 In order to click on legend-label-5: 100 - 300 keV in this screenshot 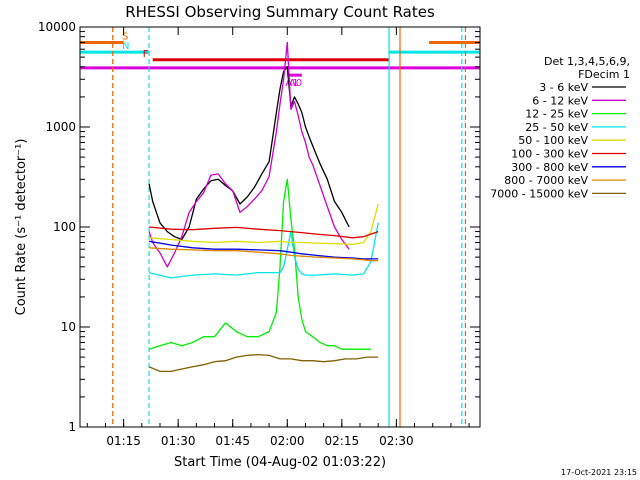, I will do `click(549, 154)`.